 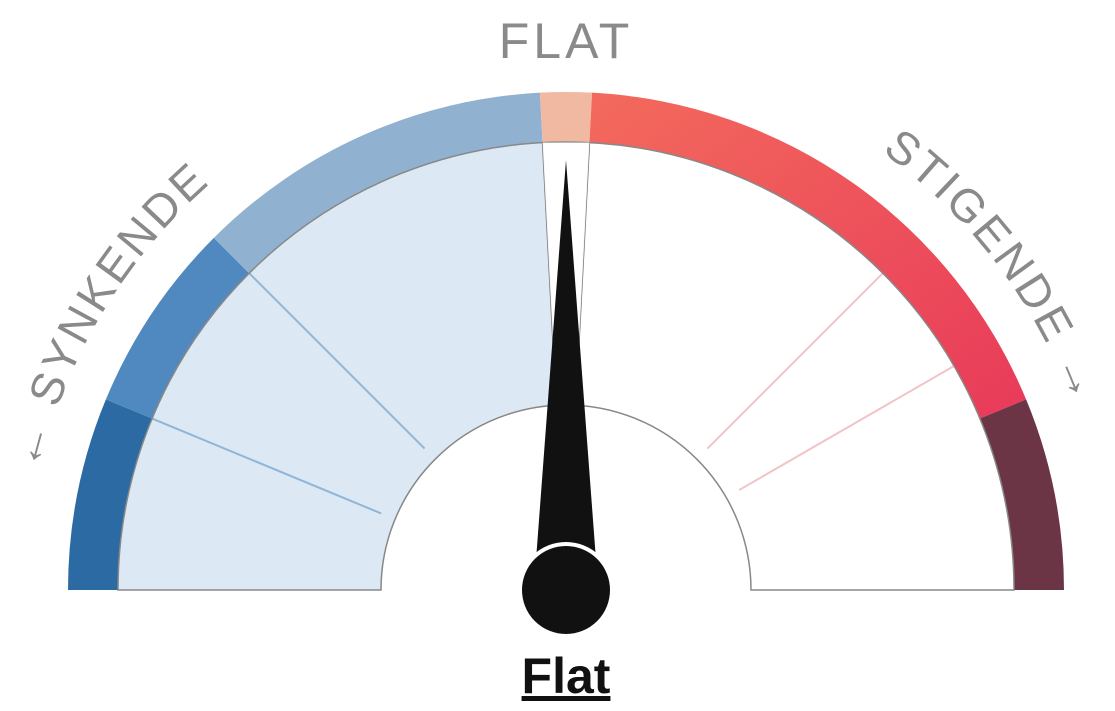 What do you see at coordinates (566, 590) in the screenshot?
I see `needle-hub` at bounding box center [566, 590].